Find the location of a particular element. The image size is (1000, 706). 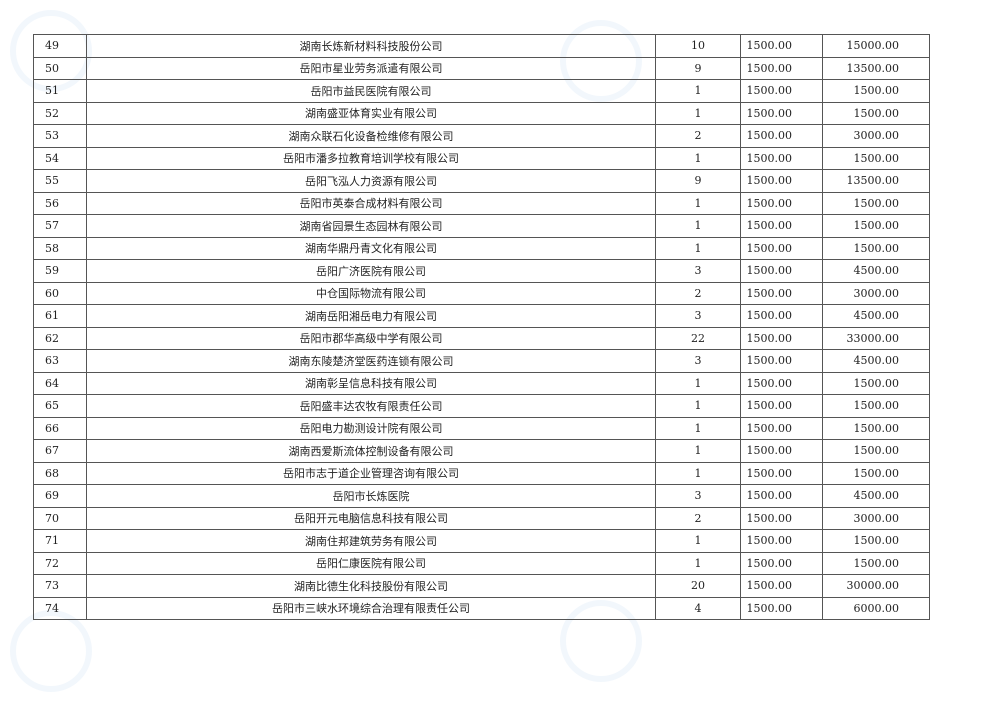

company-name: 中仓国际物流有限公司 is located at coordinates (371, 293).